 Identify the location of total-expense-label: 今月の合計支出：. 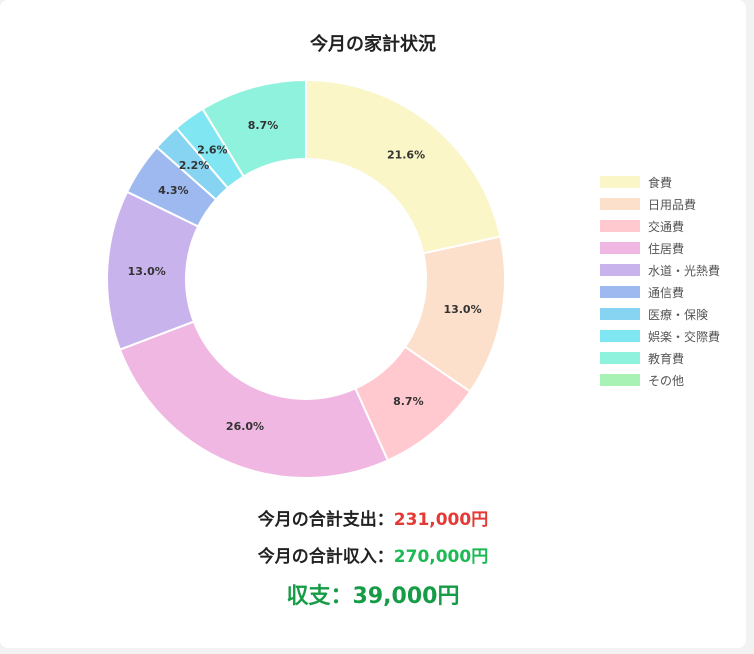
(325, 520).